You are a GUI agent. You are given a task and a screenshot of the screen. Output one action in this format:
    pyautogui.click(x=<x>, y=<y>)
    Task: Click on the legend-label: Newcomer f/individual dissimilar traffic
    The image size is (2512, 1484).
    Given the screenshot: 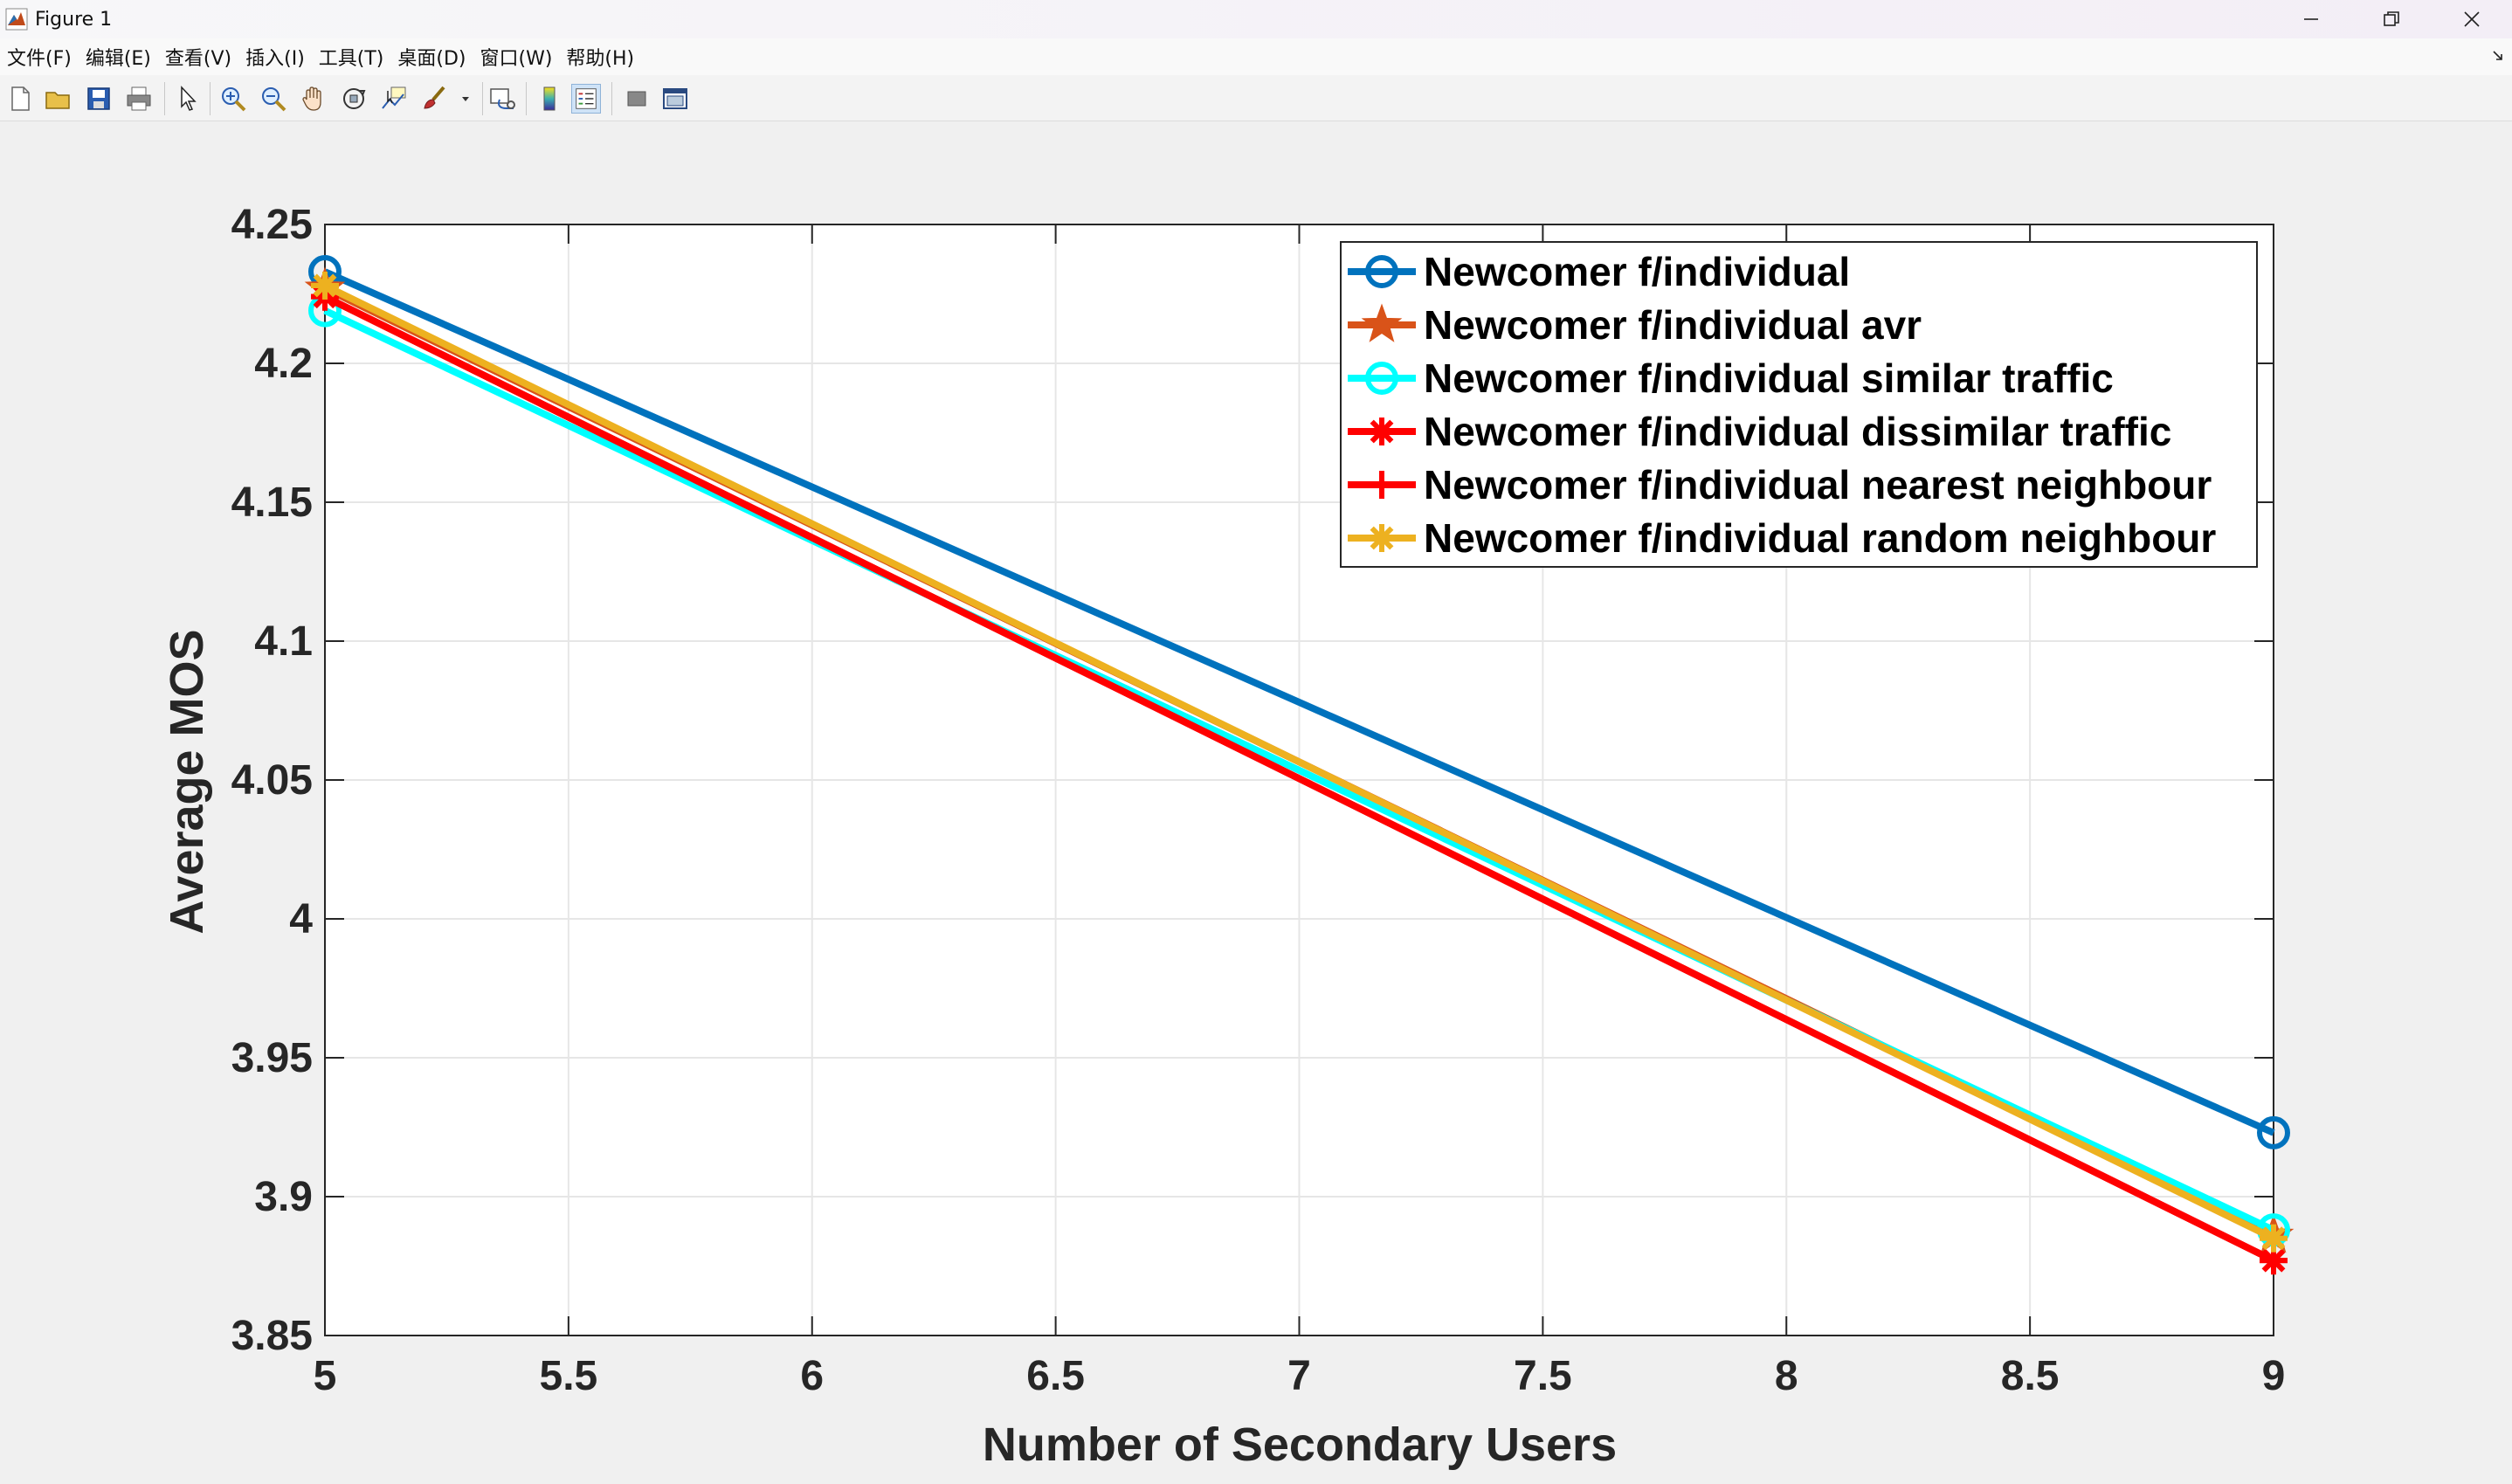 What is the action you would take?
    pyautogui.click(x=1797, y=431)
    